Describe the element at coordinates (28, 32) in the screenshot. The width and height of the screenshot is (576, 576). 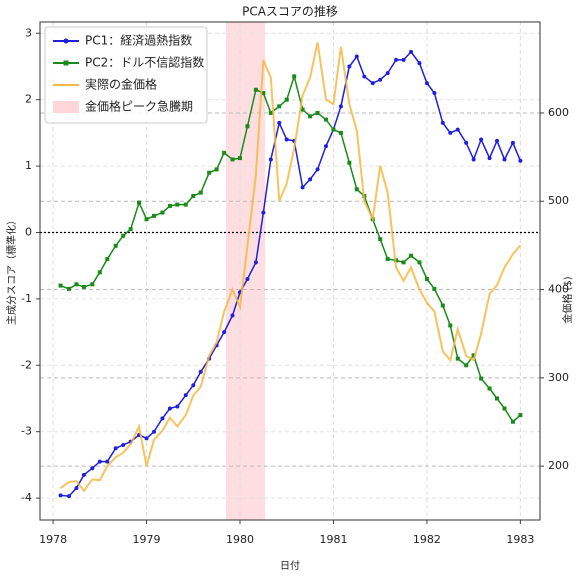
I see `y-tick-label: 3` at that location.